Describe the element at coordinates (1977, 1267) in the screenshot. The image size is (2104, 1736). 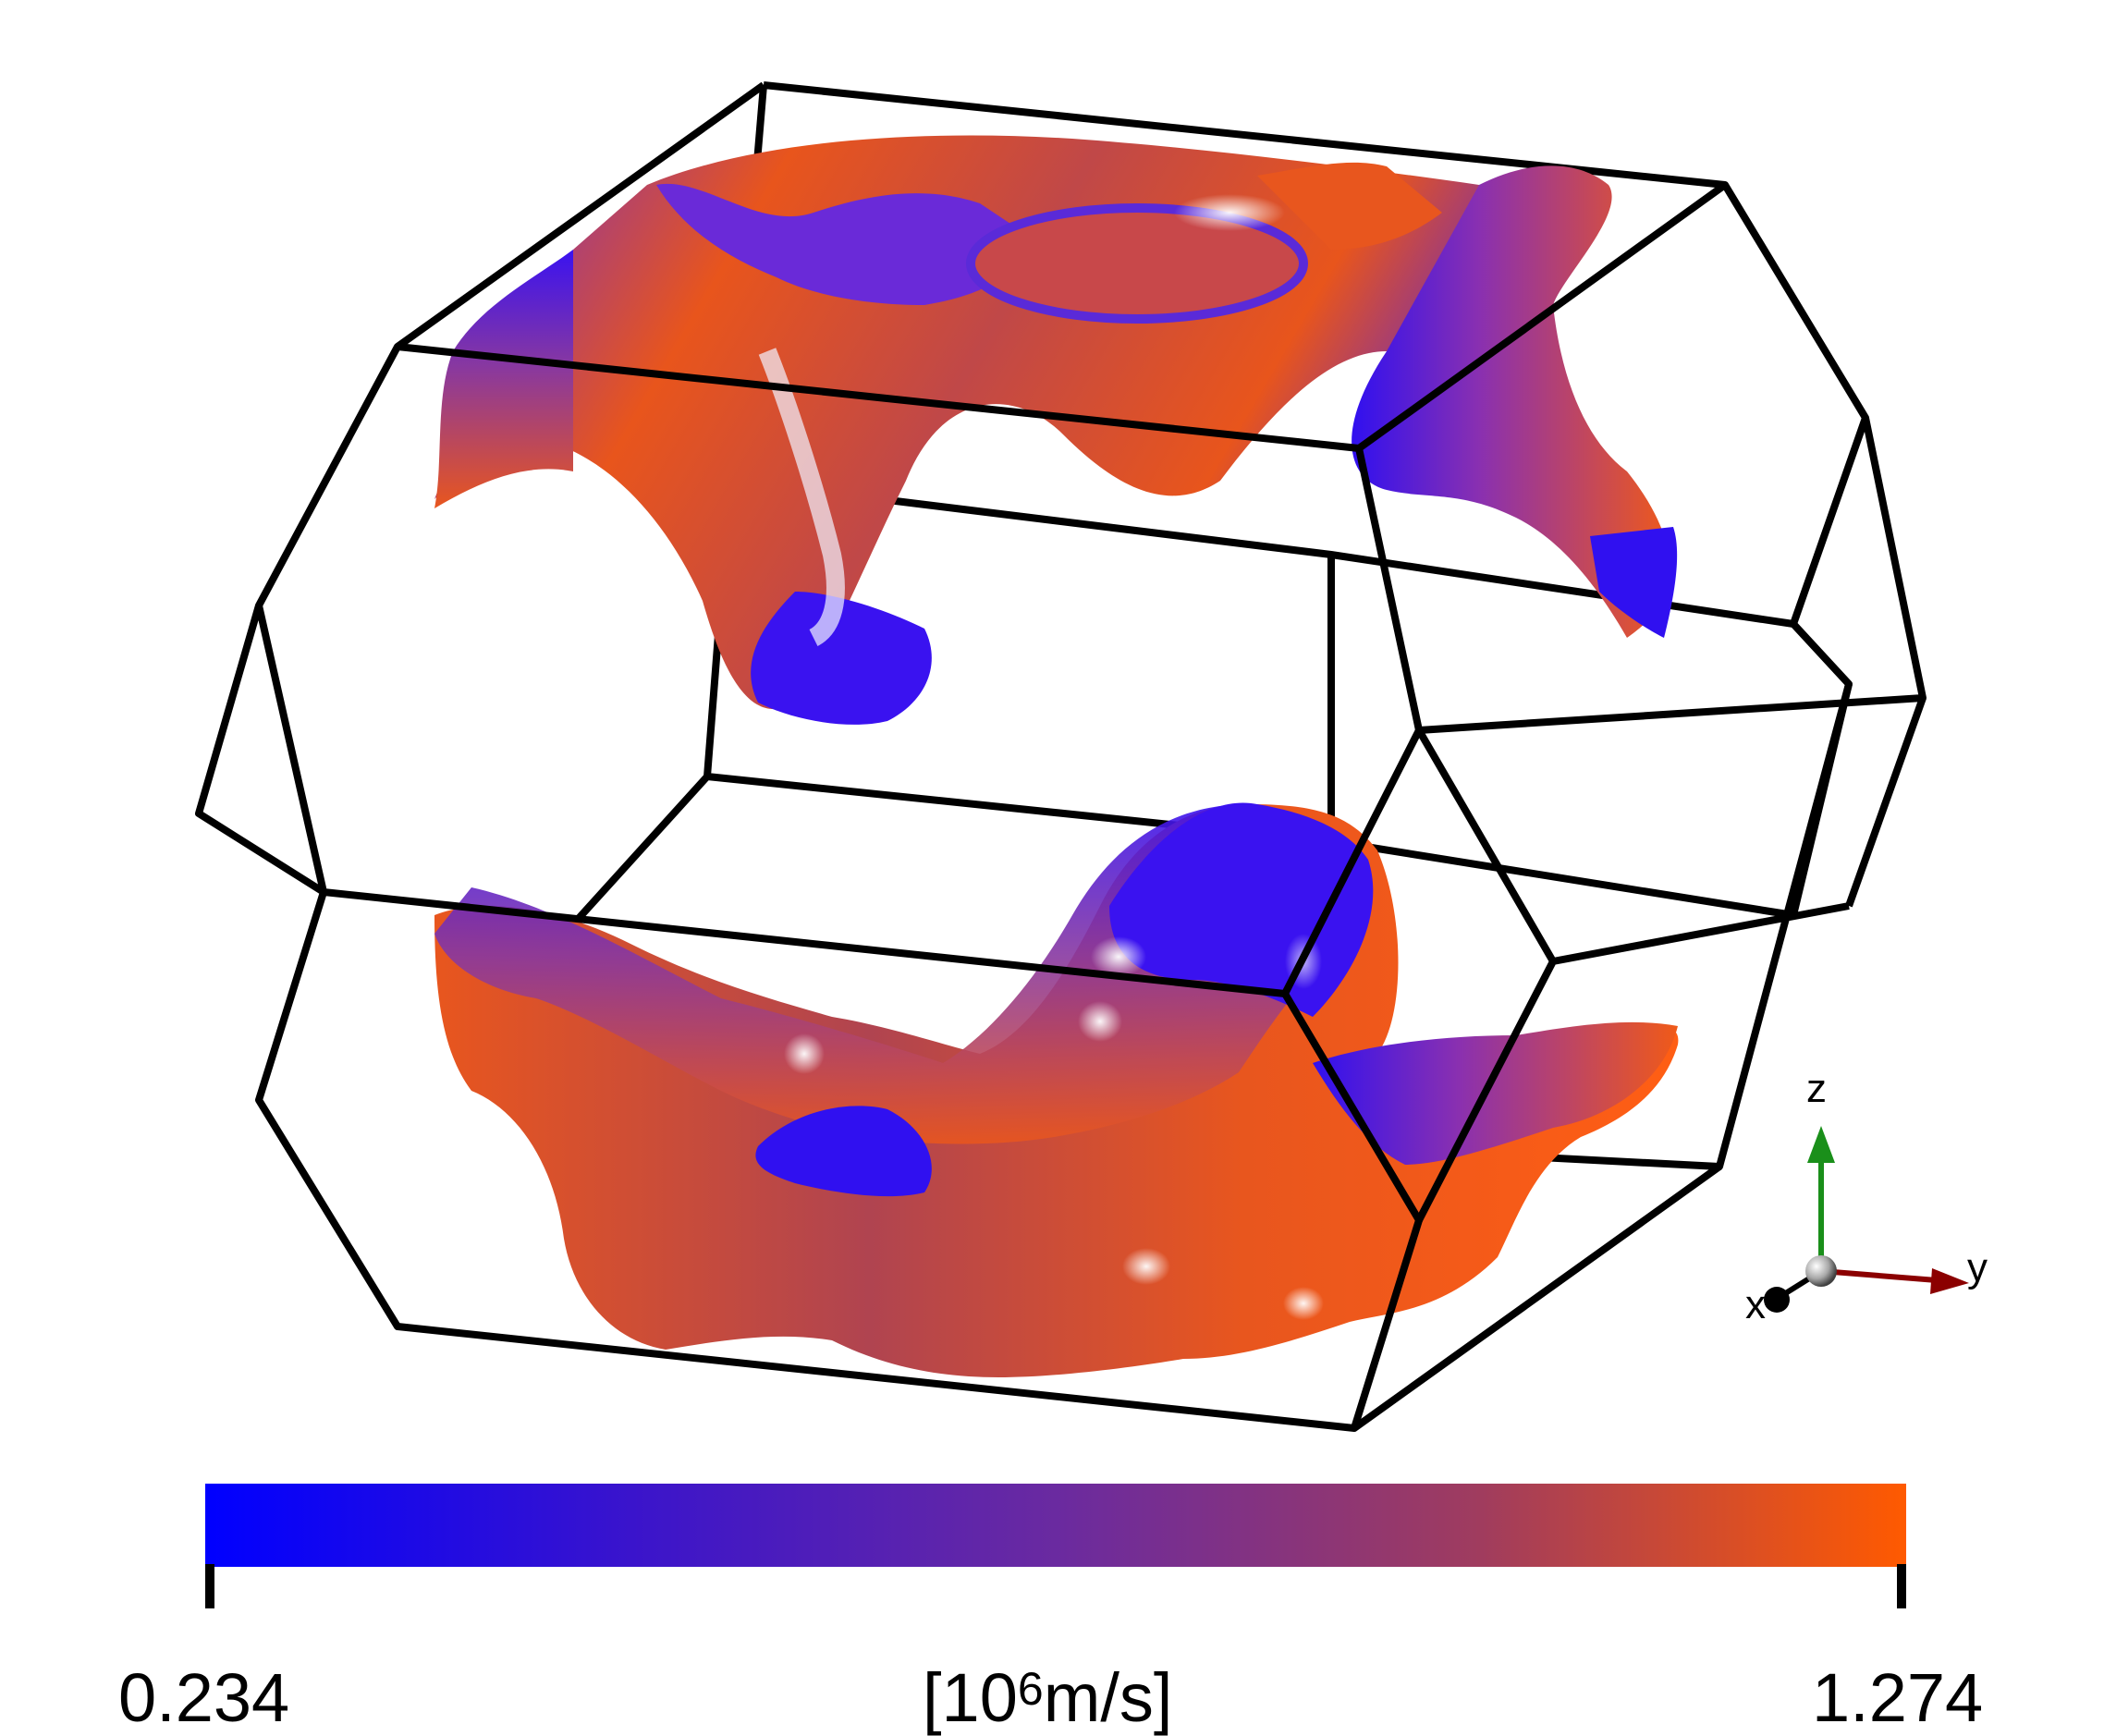
I see `y-axis-label: y` at that location.